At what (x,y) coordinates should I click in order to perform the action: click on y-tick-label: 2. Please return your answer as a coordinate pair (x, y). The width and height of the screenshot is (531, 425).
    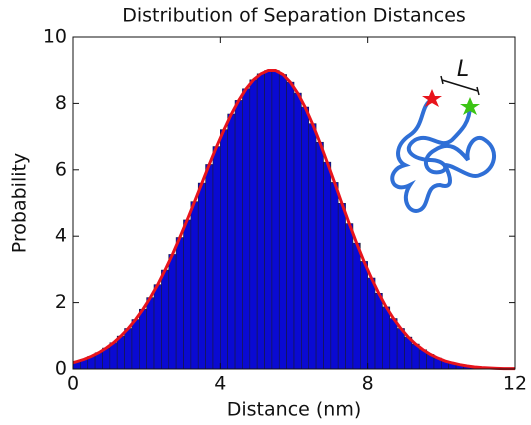
    Looking at the image, I should click on (61, 302).